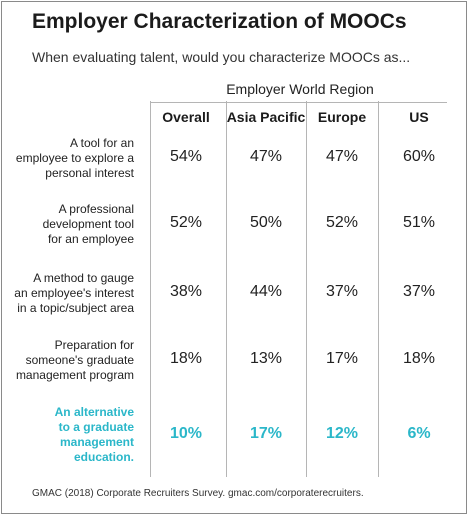  Describe the element at coordinates (94, 412) in the screenshot. I see `row-label-line: An alternative` at that location.